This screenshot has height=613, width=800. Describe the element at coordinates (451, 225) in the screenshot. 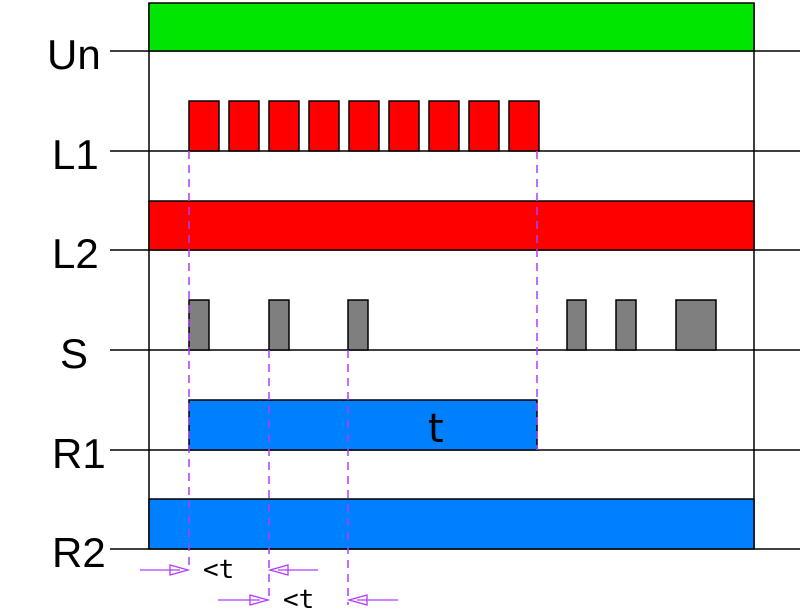

I see `l2-line-pulse` at that location.